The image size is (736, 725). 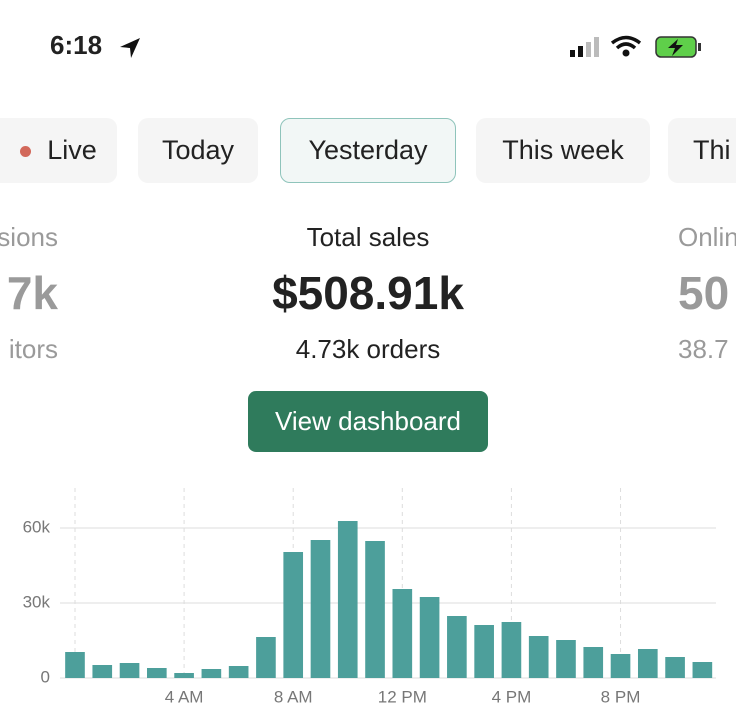 What do you see at coordinates (293, 696) in the screenshot?
I see `x-tick-label: 8 AM` at bounding box center [293, 696].